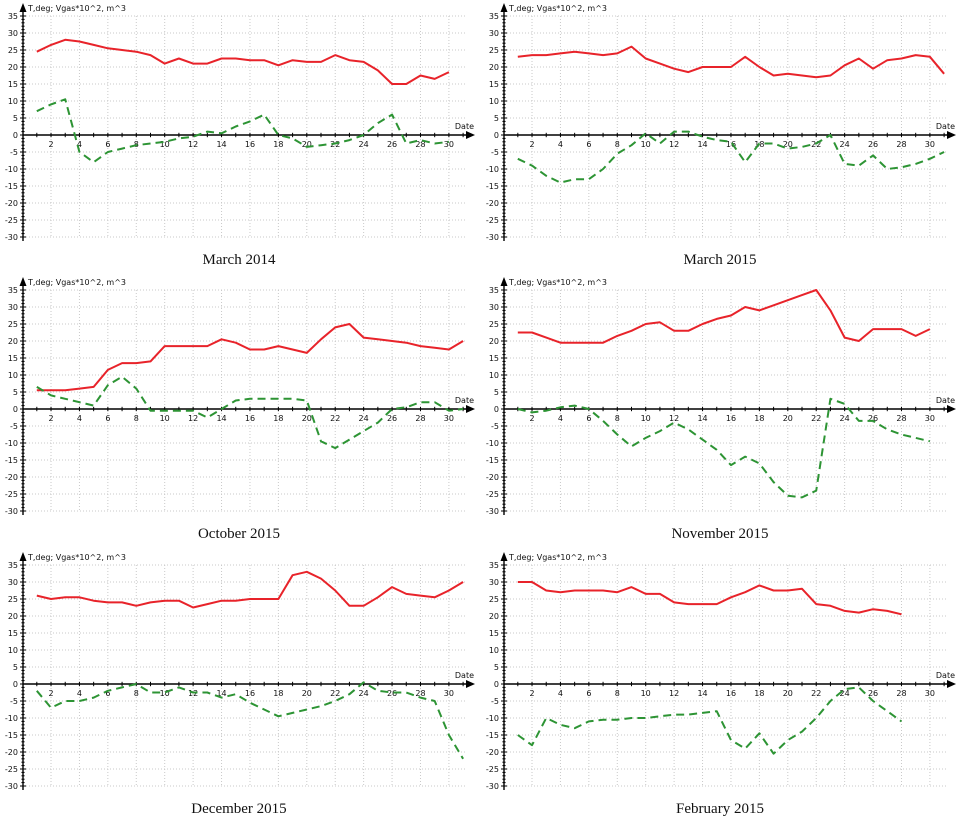 The width and height of the screenshot is (961, 823). What do you see at coordinates (720, 534) in the screenshot?
I see `chart-title: November 2015` at bounding box center [720, 534].